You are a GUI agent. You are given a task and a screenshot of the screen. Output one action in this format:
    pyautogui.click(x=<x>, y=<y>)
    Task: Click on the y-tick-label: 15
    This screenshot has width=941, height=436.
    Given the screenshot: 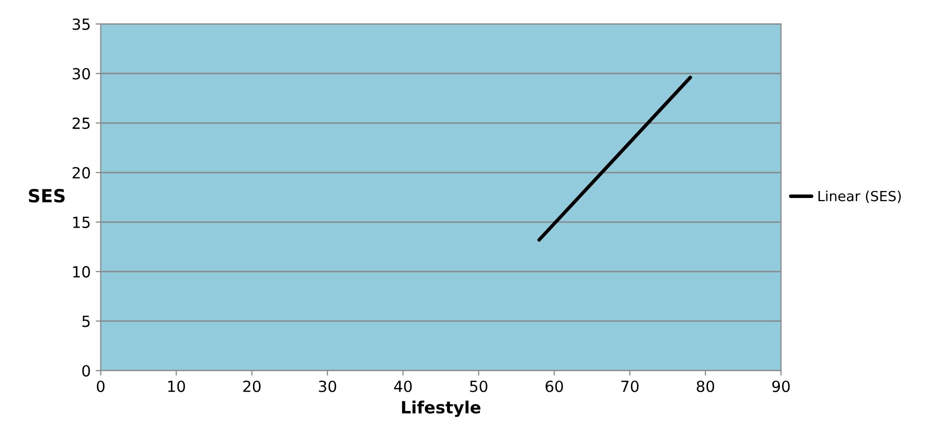 What is the action you would take?
    pyautogui.click(x=81, y=222)
    